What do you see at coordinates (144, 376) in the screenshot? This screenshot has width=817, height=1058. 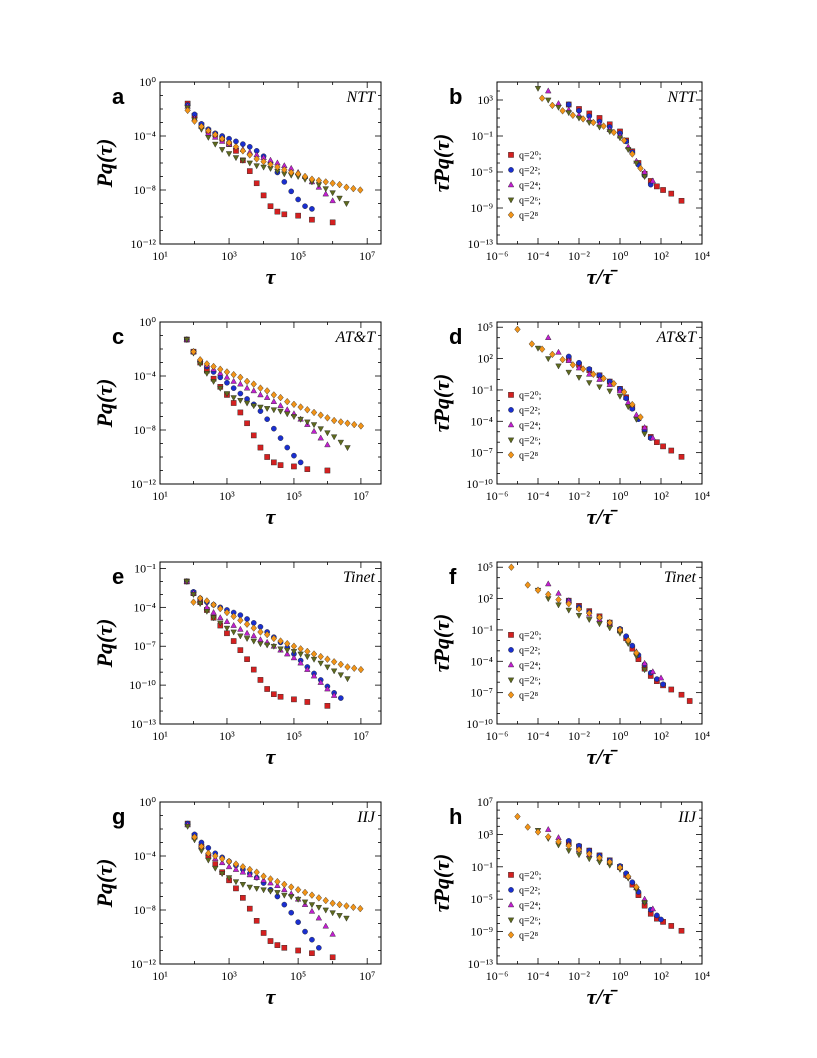 I see `y-tick-label: 10⁻⁴` at bounding box center [144, 376].